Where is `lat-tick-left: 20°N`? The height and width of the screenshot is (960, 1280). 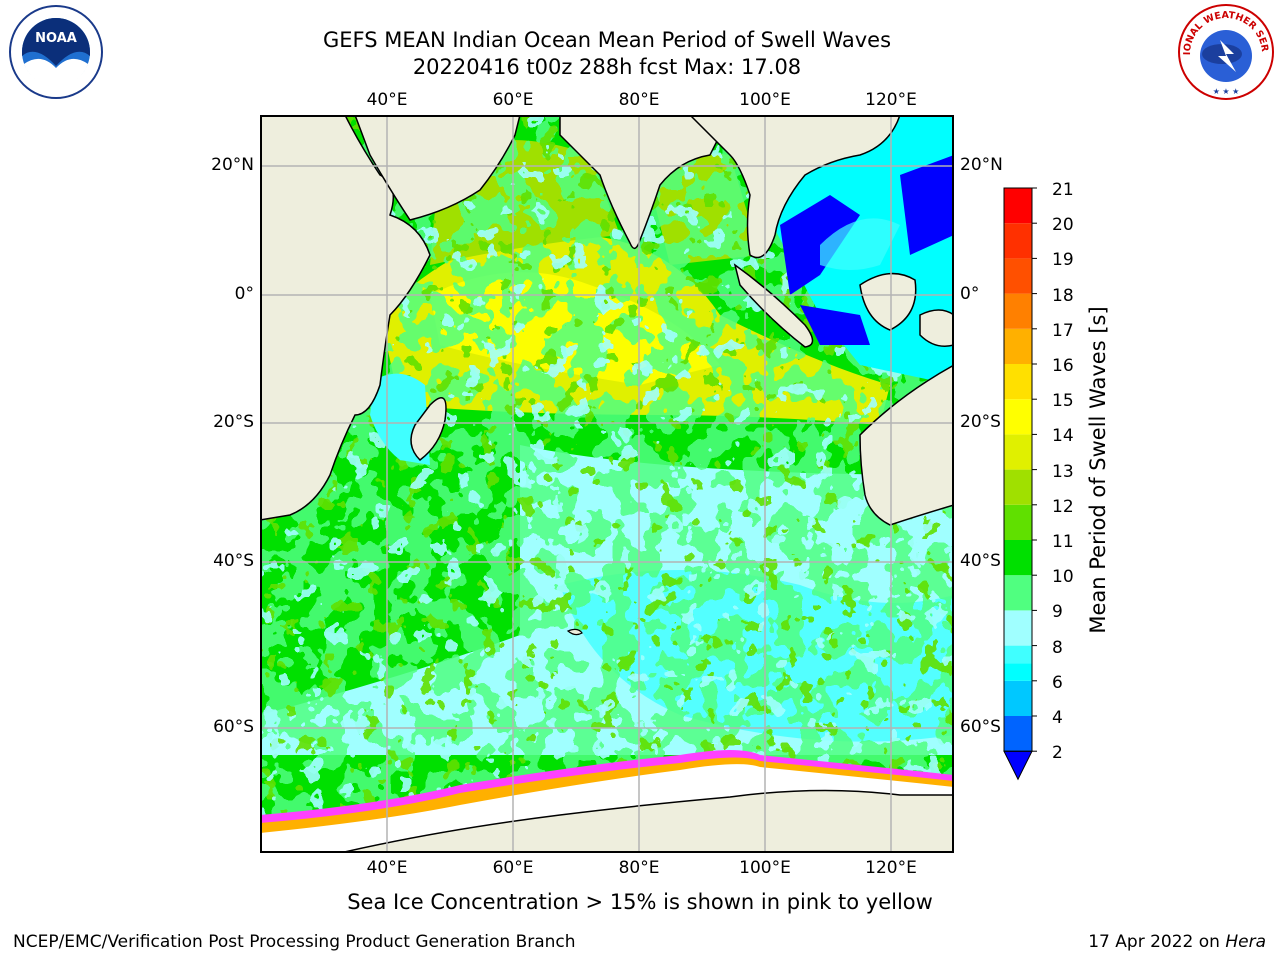 lat-tick-left: 20°N is located at coordinates (232, 165).